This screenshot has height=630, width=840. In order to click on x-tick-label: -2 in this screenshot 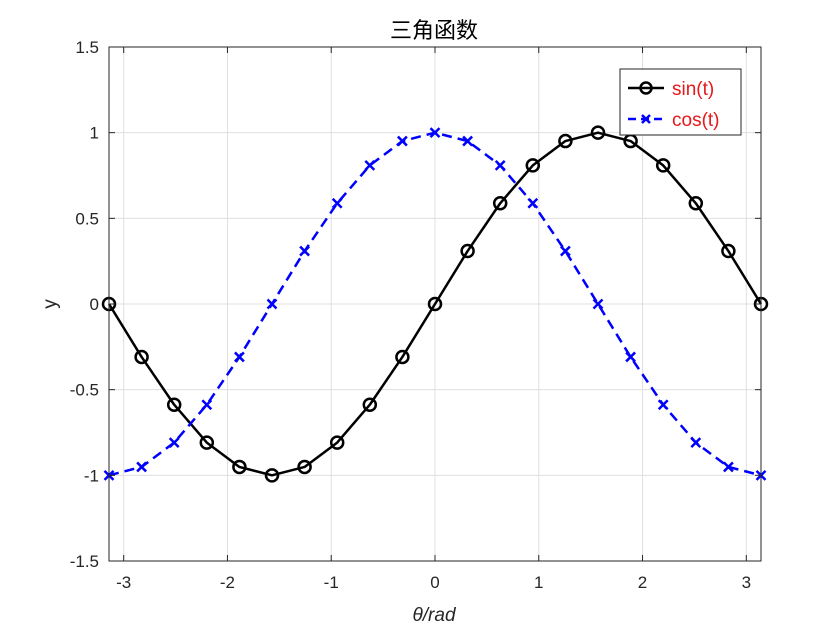, I will do `click(227, 582)`.